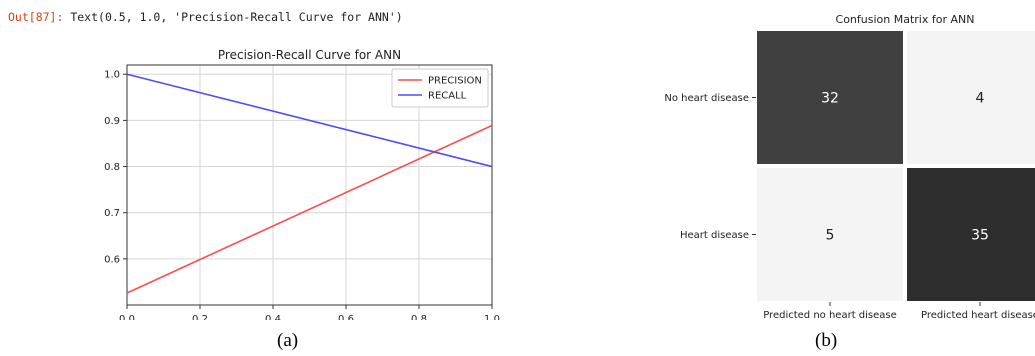 Image resolution: width=1035 pixels, height=356 pixels. Describe the element at coordinates (309, 55) in the screenshot. I see `chart-title: Precision-Recall Curve for ANN` at that location.